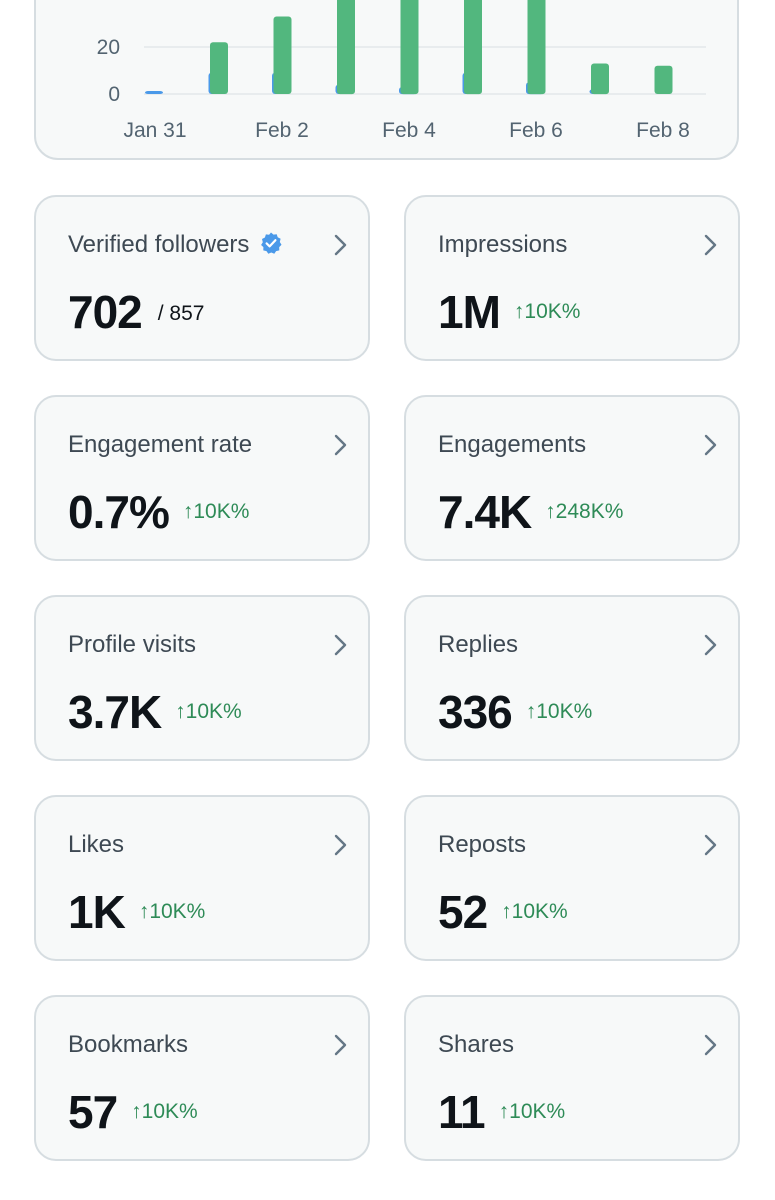 The height and width of the screenshot is (1200, 775). I want to click on metric-label: Replies, so click(478, 645).